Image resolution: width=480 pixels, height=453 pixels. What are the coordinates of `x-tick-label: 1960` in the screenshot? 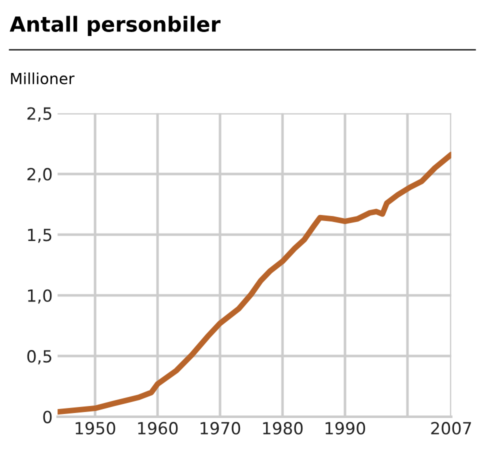 It's located at (158, 428).